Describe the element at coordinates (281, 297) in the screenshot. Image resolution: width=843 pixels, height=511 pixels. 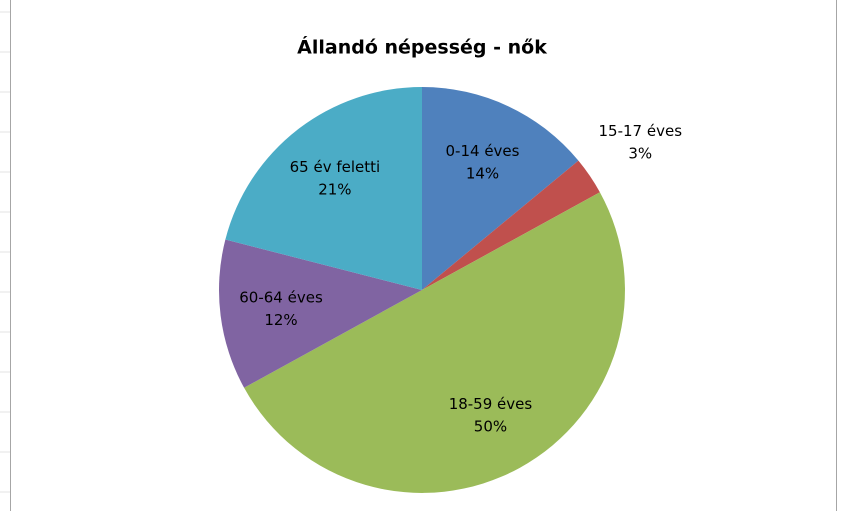
I see `slice-category: 60-64 éves` at that location.